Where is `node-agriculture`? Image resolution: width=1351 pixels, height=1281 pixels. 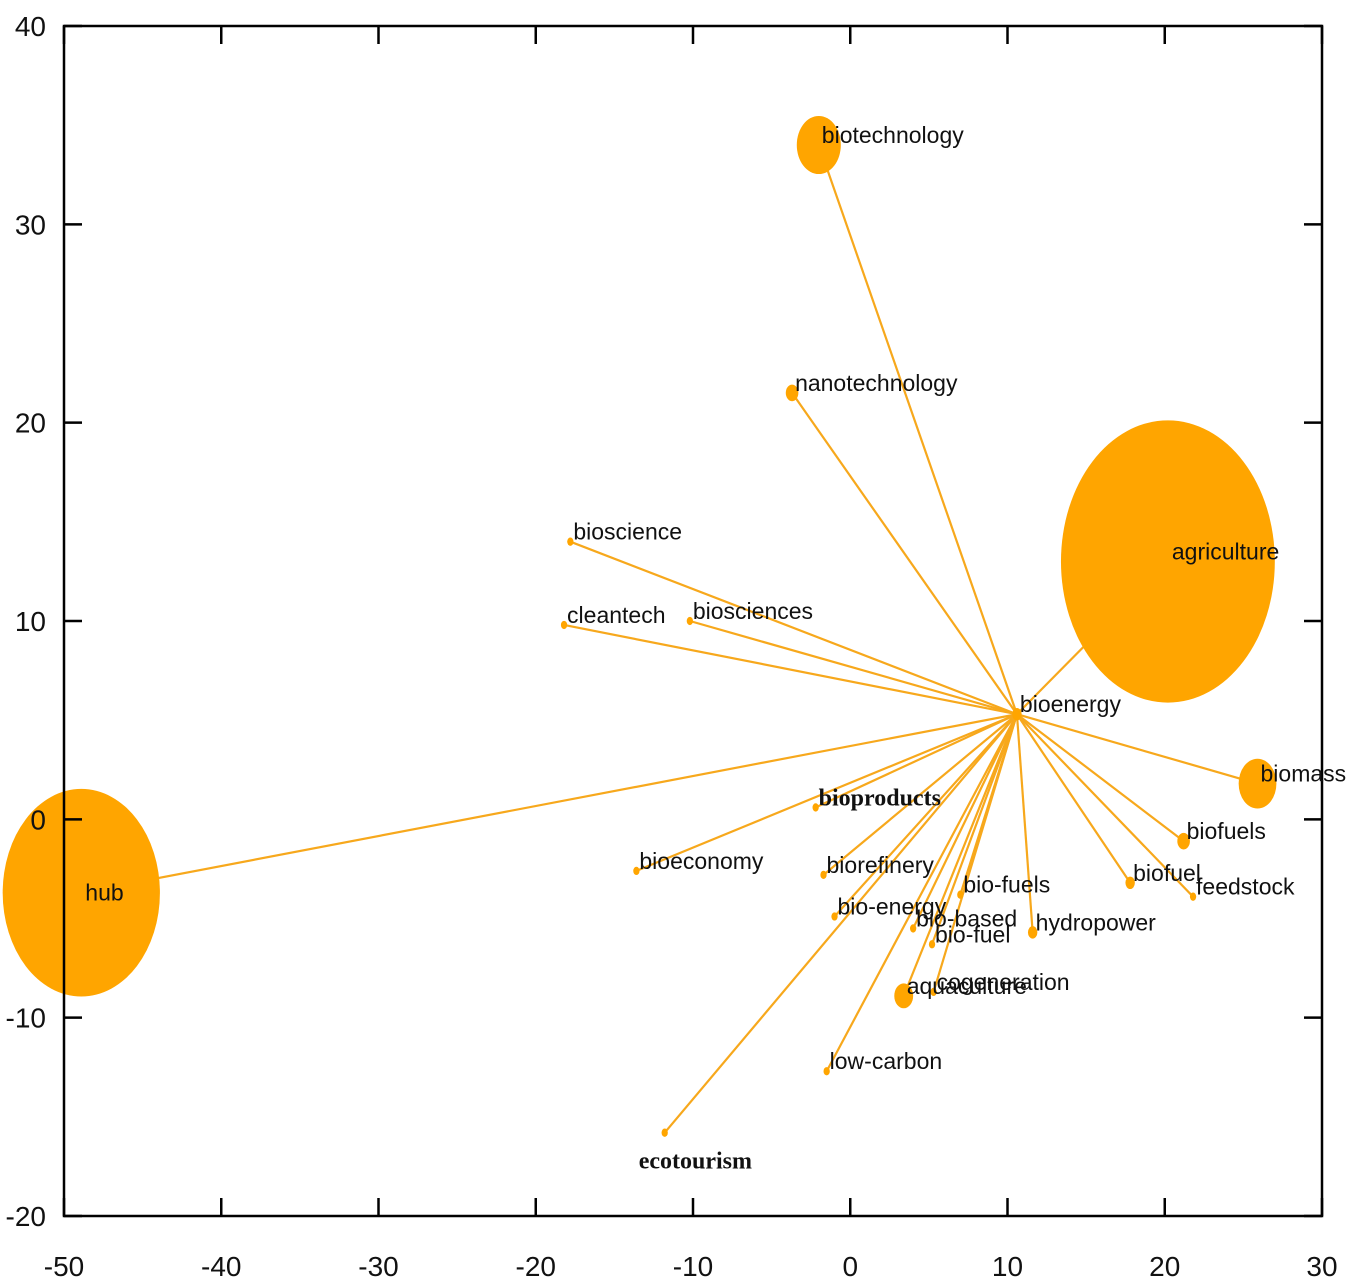 node-agriculture is located at coordinates (1167, 561).